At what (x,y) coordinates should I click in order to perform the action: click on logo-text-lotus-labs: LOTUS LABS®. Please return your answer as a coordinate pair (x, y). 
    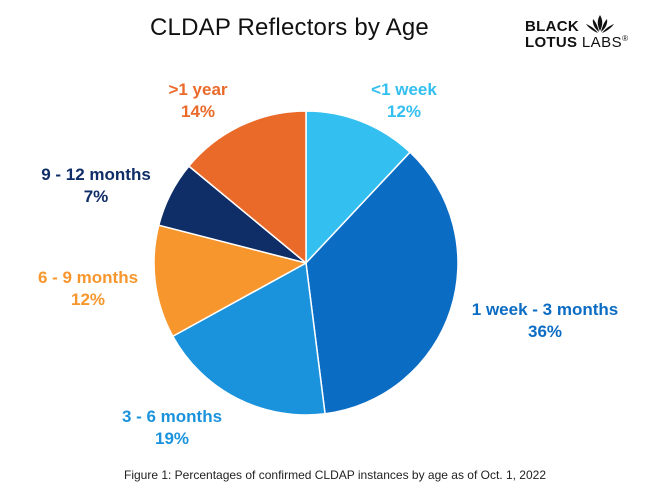
    Looking at the image, I should click on (576, 42).